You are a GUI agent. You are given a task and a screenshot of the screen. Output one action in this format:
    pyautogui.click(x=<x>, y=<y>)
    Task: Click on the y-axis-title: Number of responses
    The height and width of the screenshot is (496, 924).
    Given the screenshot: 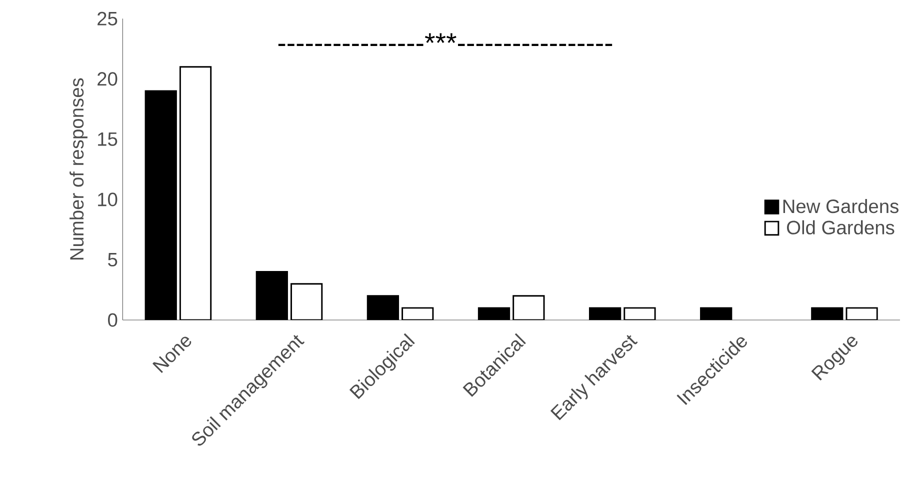 What is the action you would take?
    pyautogui.click(x=79, y=169)
    